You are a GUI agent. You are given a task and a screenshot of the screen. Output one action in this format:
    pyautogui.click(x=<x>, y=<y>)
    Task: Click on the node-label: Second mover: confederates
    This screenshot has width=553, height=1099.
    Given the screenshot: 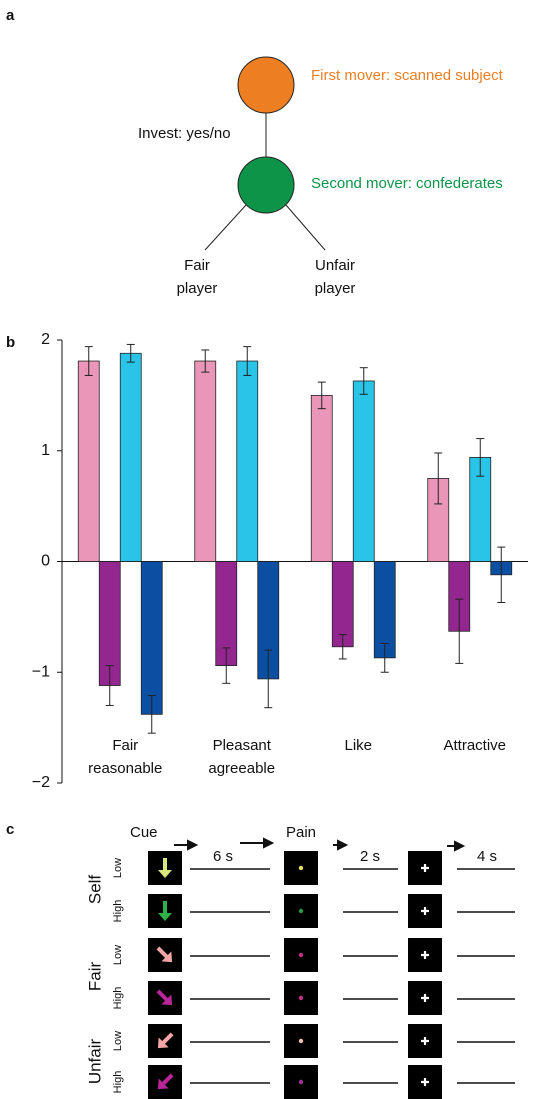 What is the action you would take?
    pyautogui.click(x=407, y=183)
    